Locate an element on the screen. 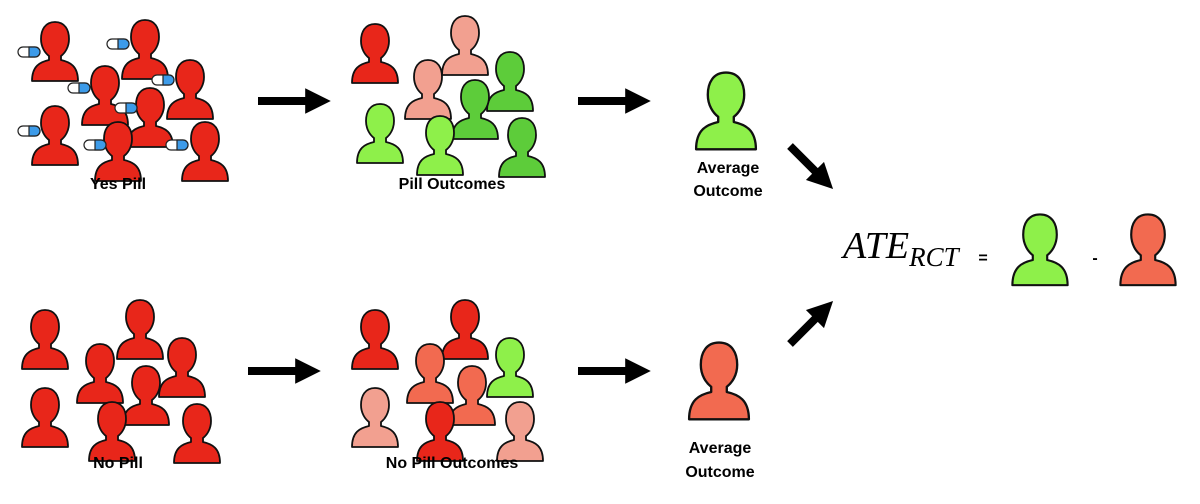  label: Yes Pill is located at coordinates (118, 184).